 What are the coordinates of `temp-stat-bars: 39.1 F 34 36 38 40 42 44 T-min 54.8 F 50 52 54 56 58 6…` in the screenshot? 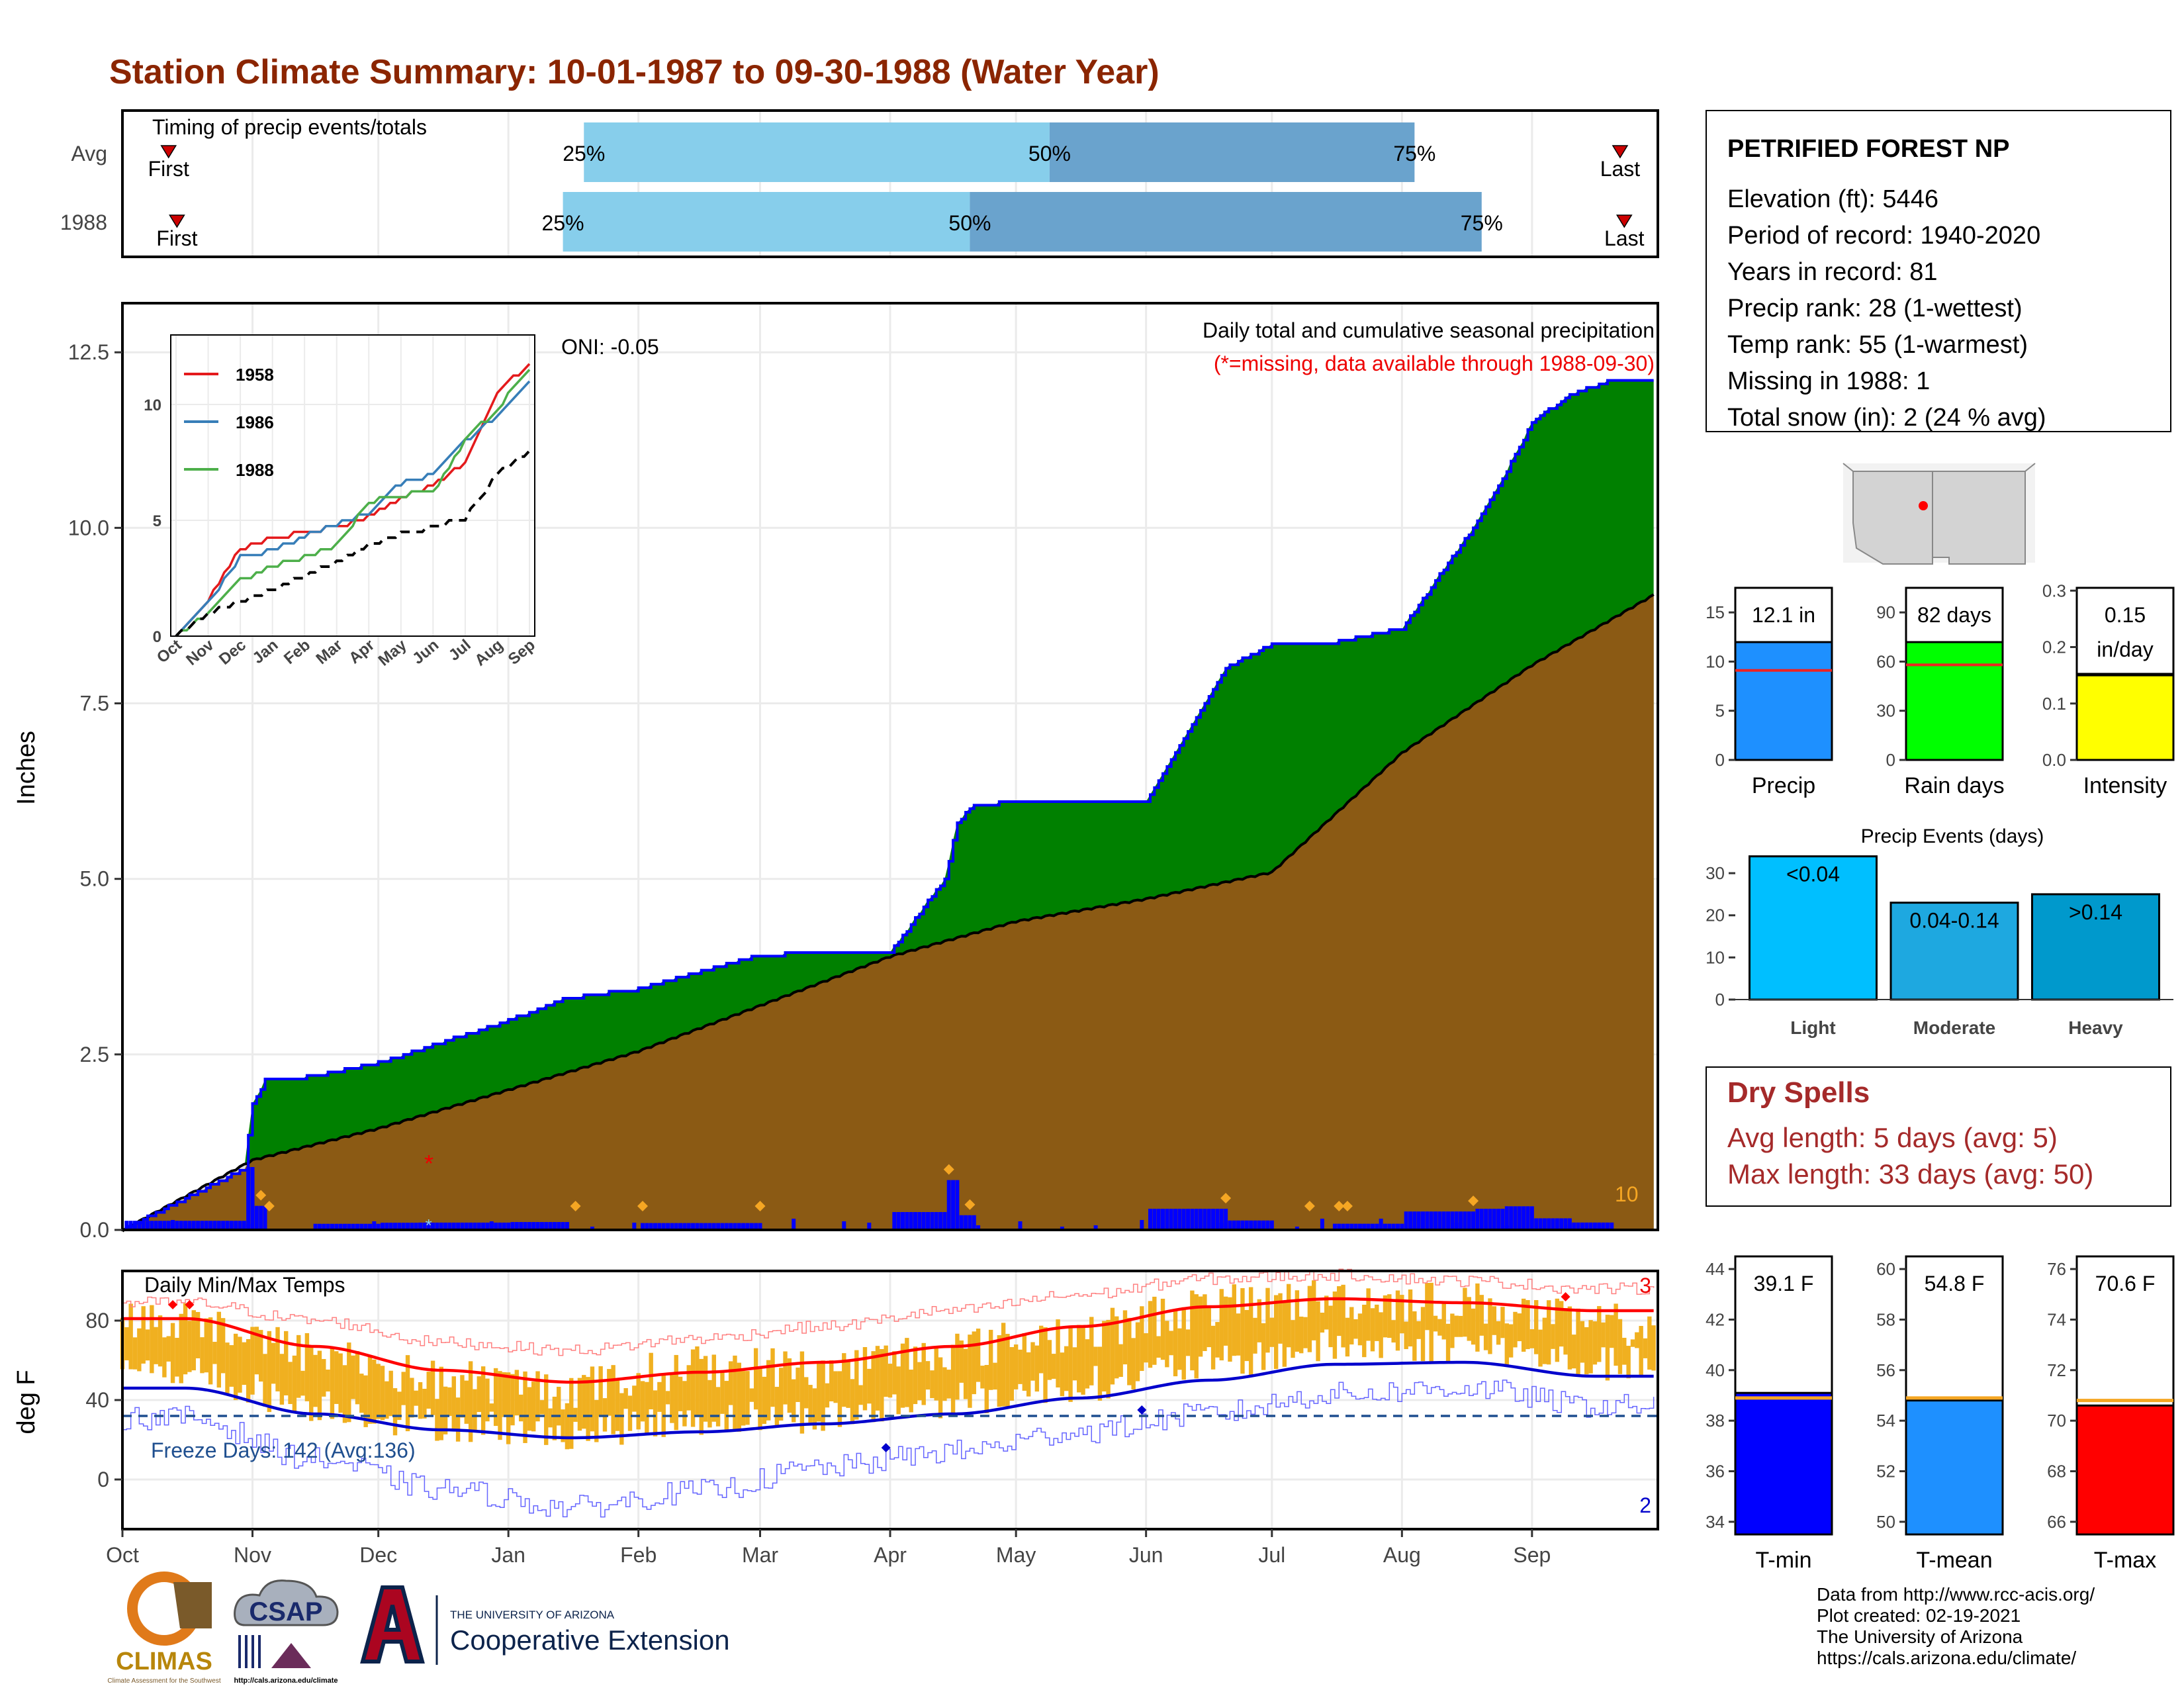 It's located at (1940, 1414).